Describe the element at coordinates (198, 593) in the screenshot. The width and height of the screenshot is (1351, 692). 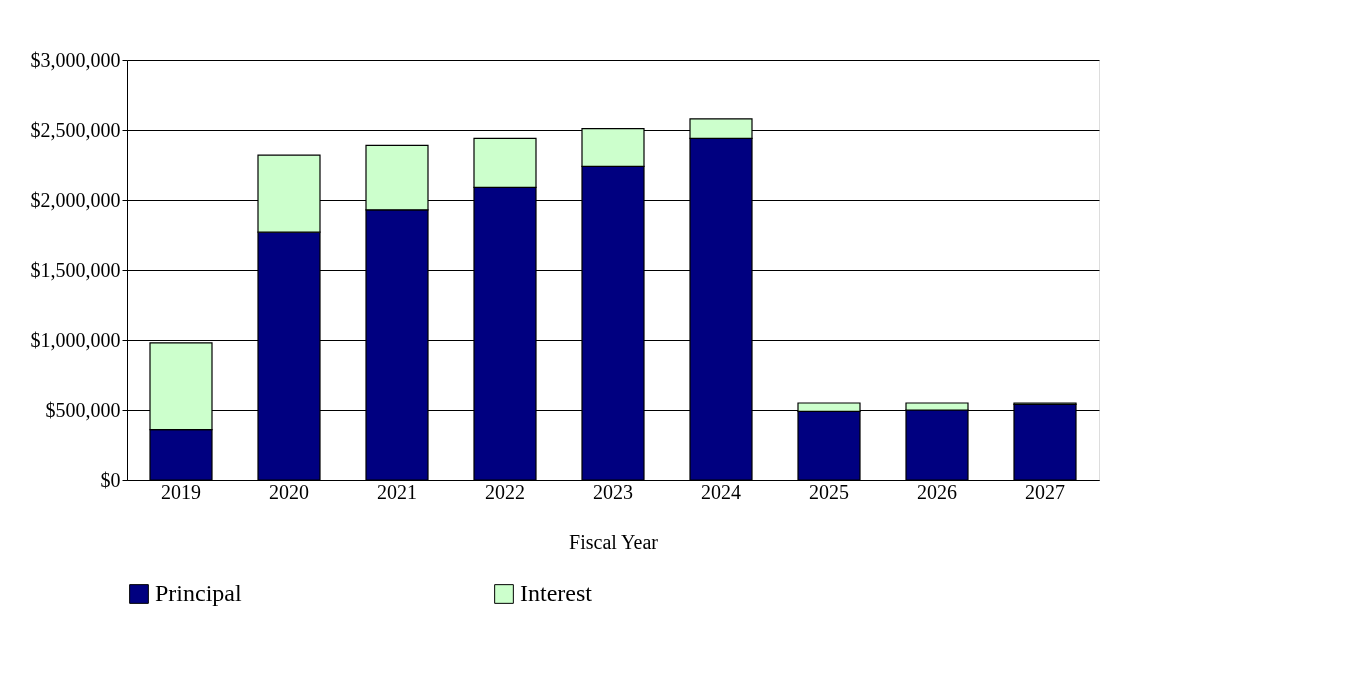
I see `legend-label: Principal` at that location.